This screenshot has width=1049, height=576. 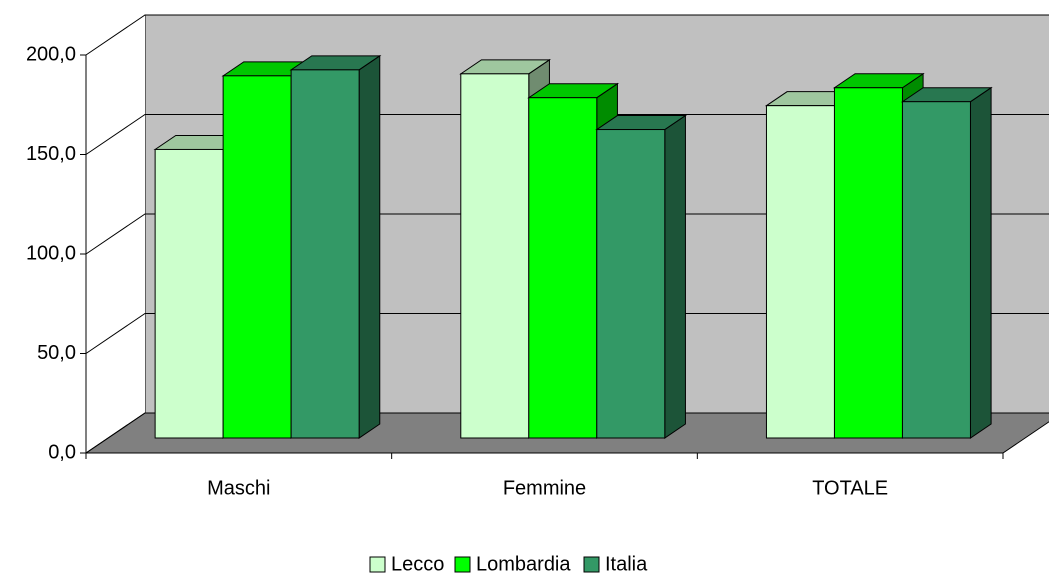 I want to click on legend-label: Lecco, so click(x=417, y=564).